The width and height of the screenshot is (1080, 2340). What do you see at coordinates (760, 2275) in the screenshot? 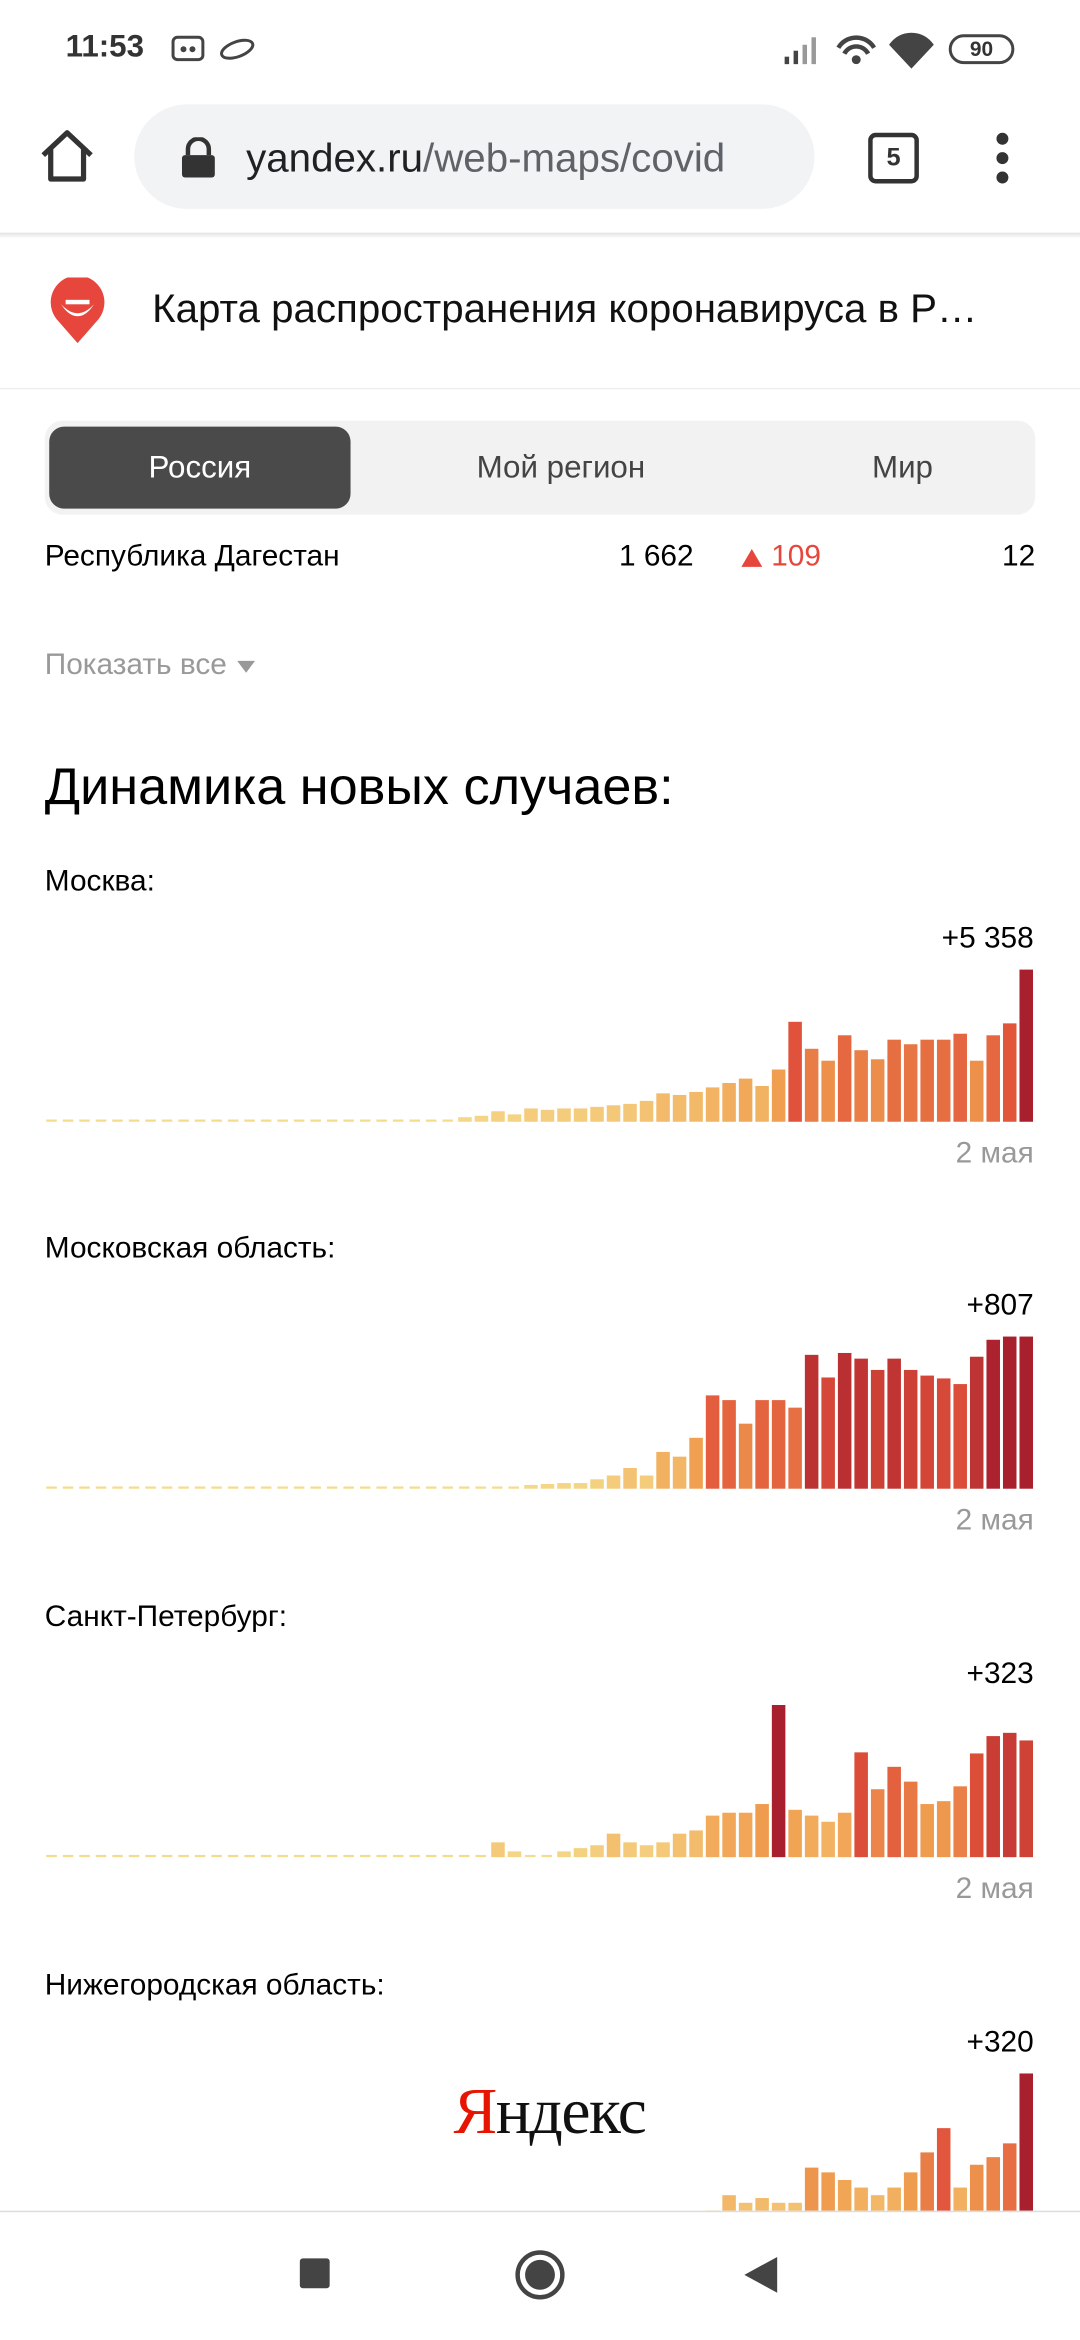
I see `back-button` at bounding box center [760, 2275].